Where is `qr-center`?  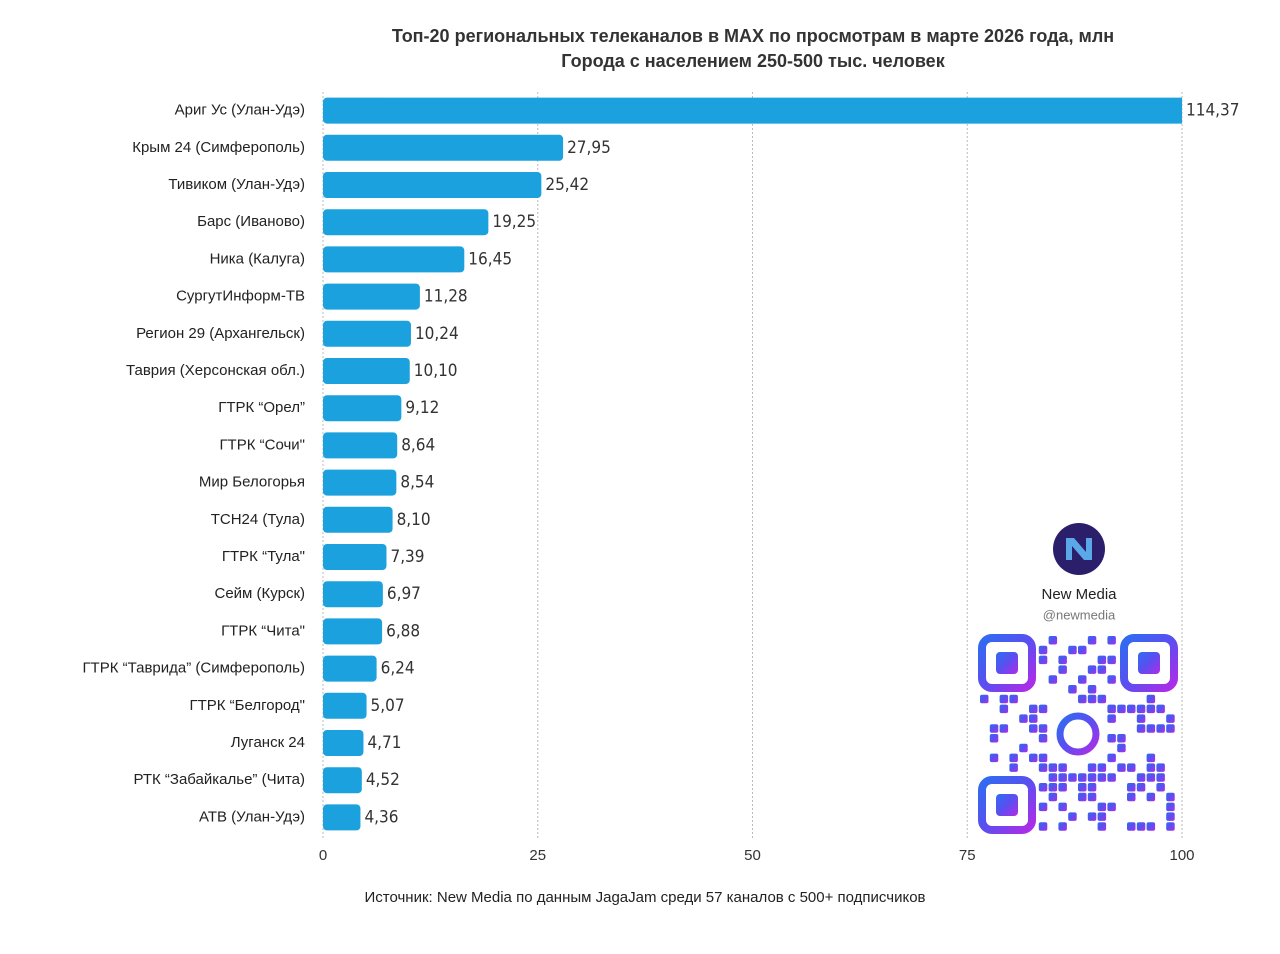
qr-center is located at coordinates (1078, 734).